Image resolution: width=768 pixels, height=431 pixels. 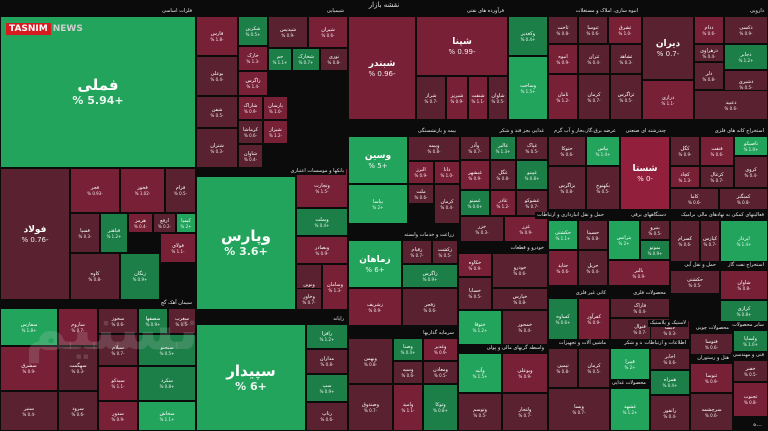 I want to click on stock-tile: غبشهر -0.9 %, so click(x=475, y=175).